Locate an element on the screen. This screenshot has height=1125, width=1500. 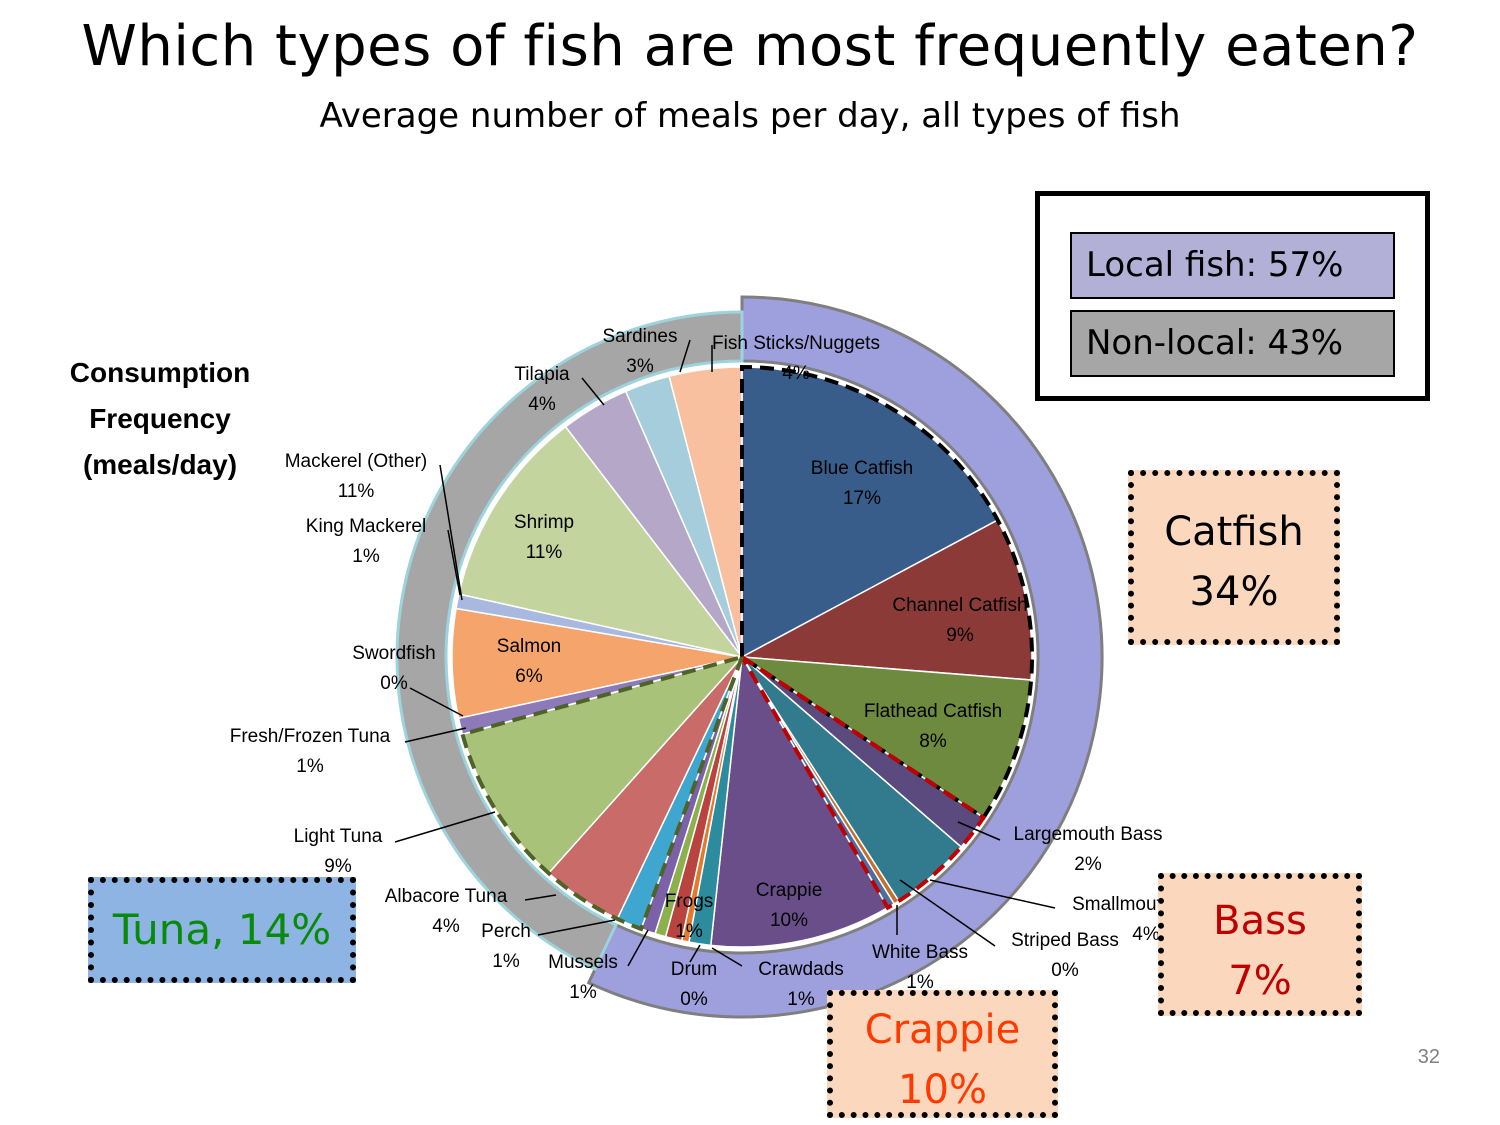
crappie-callout-name: Crappie is located at coordinates (942, 1030).